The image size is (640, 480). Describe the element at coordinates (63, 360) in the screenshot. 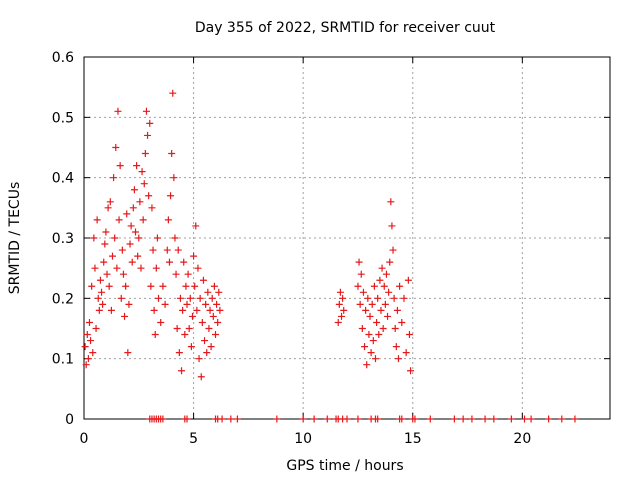

I see `y-tick-label: 0.1` at that location.